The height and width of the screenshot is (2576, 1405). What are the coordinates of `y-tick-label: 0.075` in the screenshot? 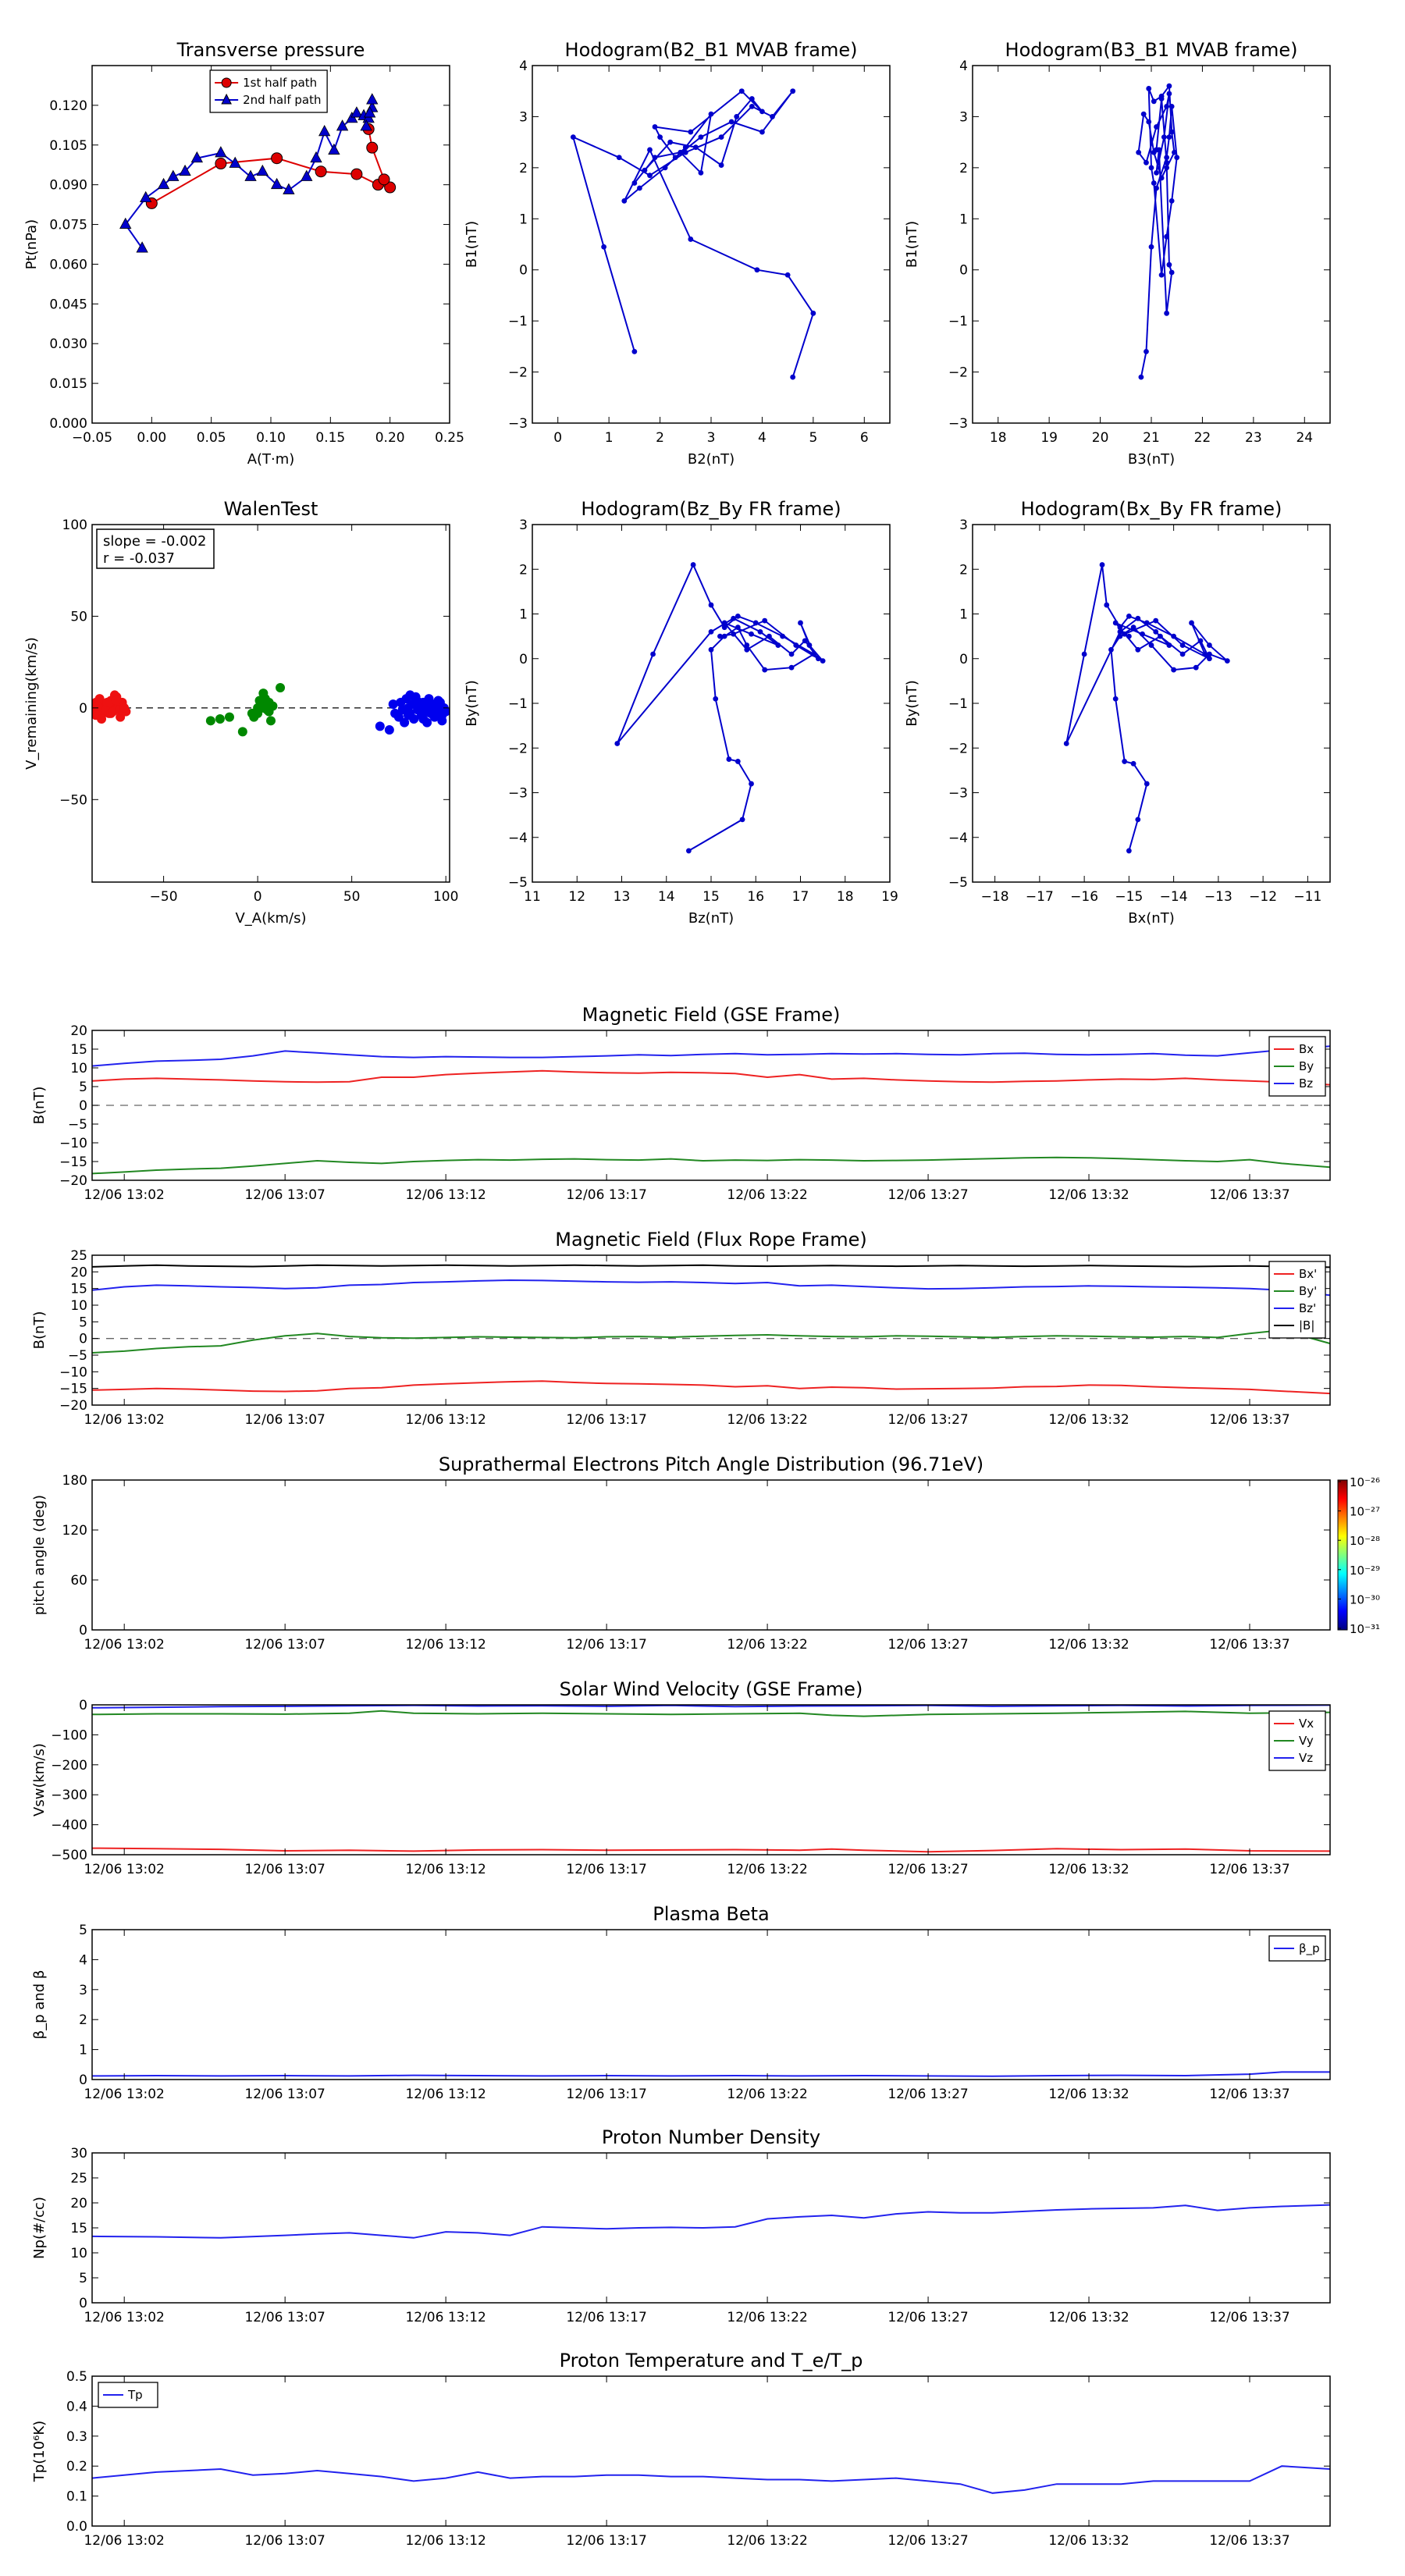 It's located at (68, 225).